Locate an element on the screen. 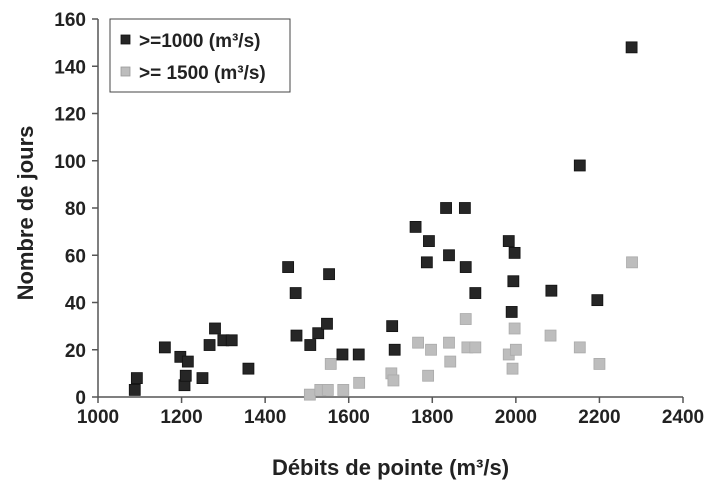 The image size is (709, 485). x-tick-label: 2400 is located at coordinates (683, 417).